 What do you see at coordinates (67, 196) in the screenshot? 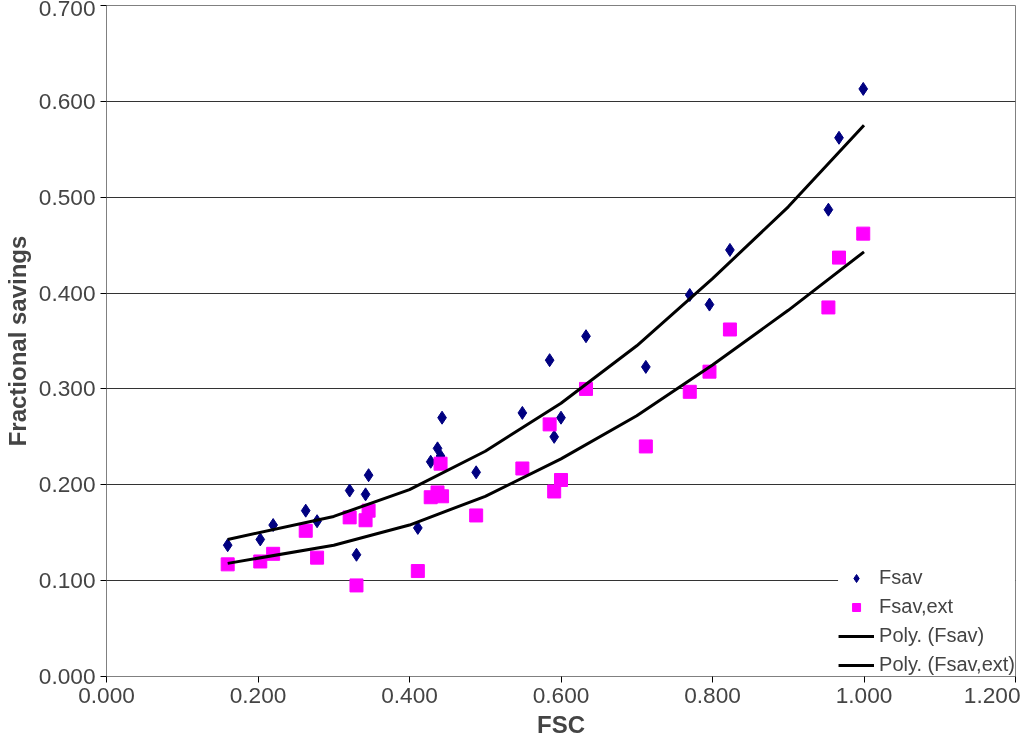
I see `y-tick-label: 0.500` at bounding box center [67, 196].